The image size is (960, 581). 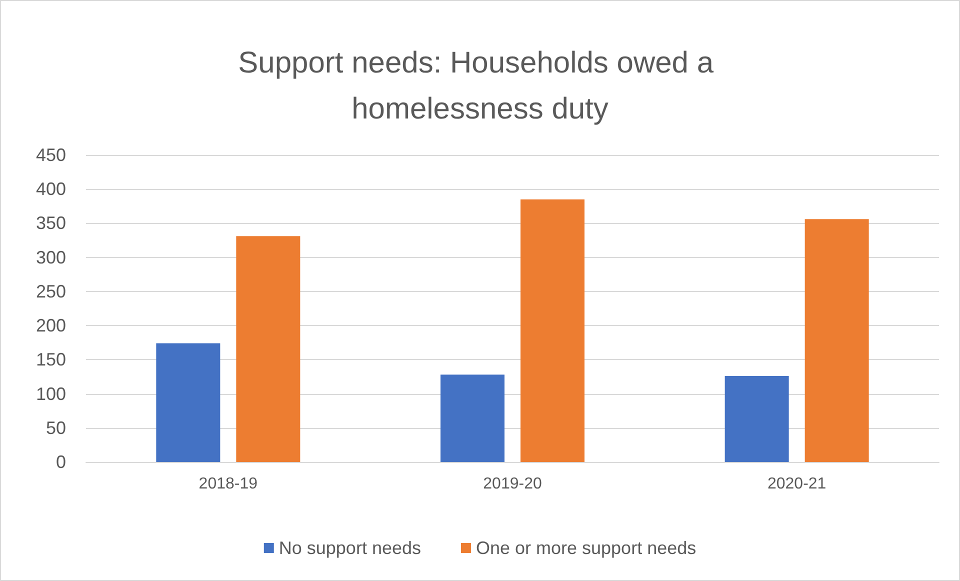 I want to click on x-tick-label: 2020-21, so click(x=796, y=484).